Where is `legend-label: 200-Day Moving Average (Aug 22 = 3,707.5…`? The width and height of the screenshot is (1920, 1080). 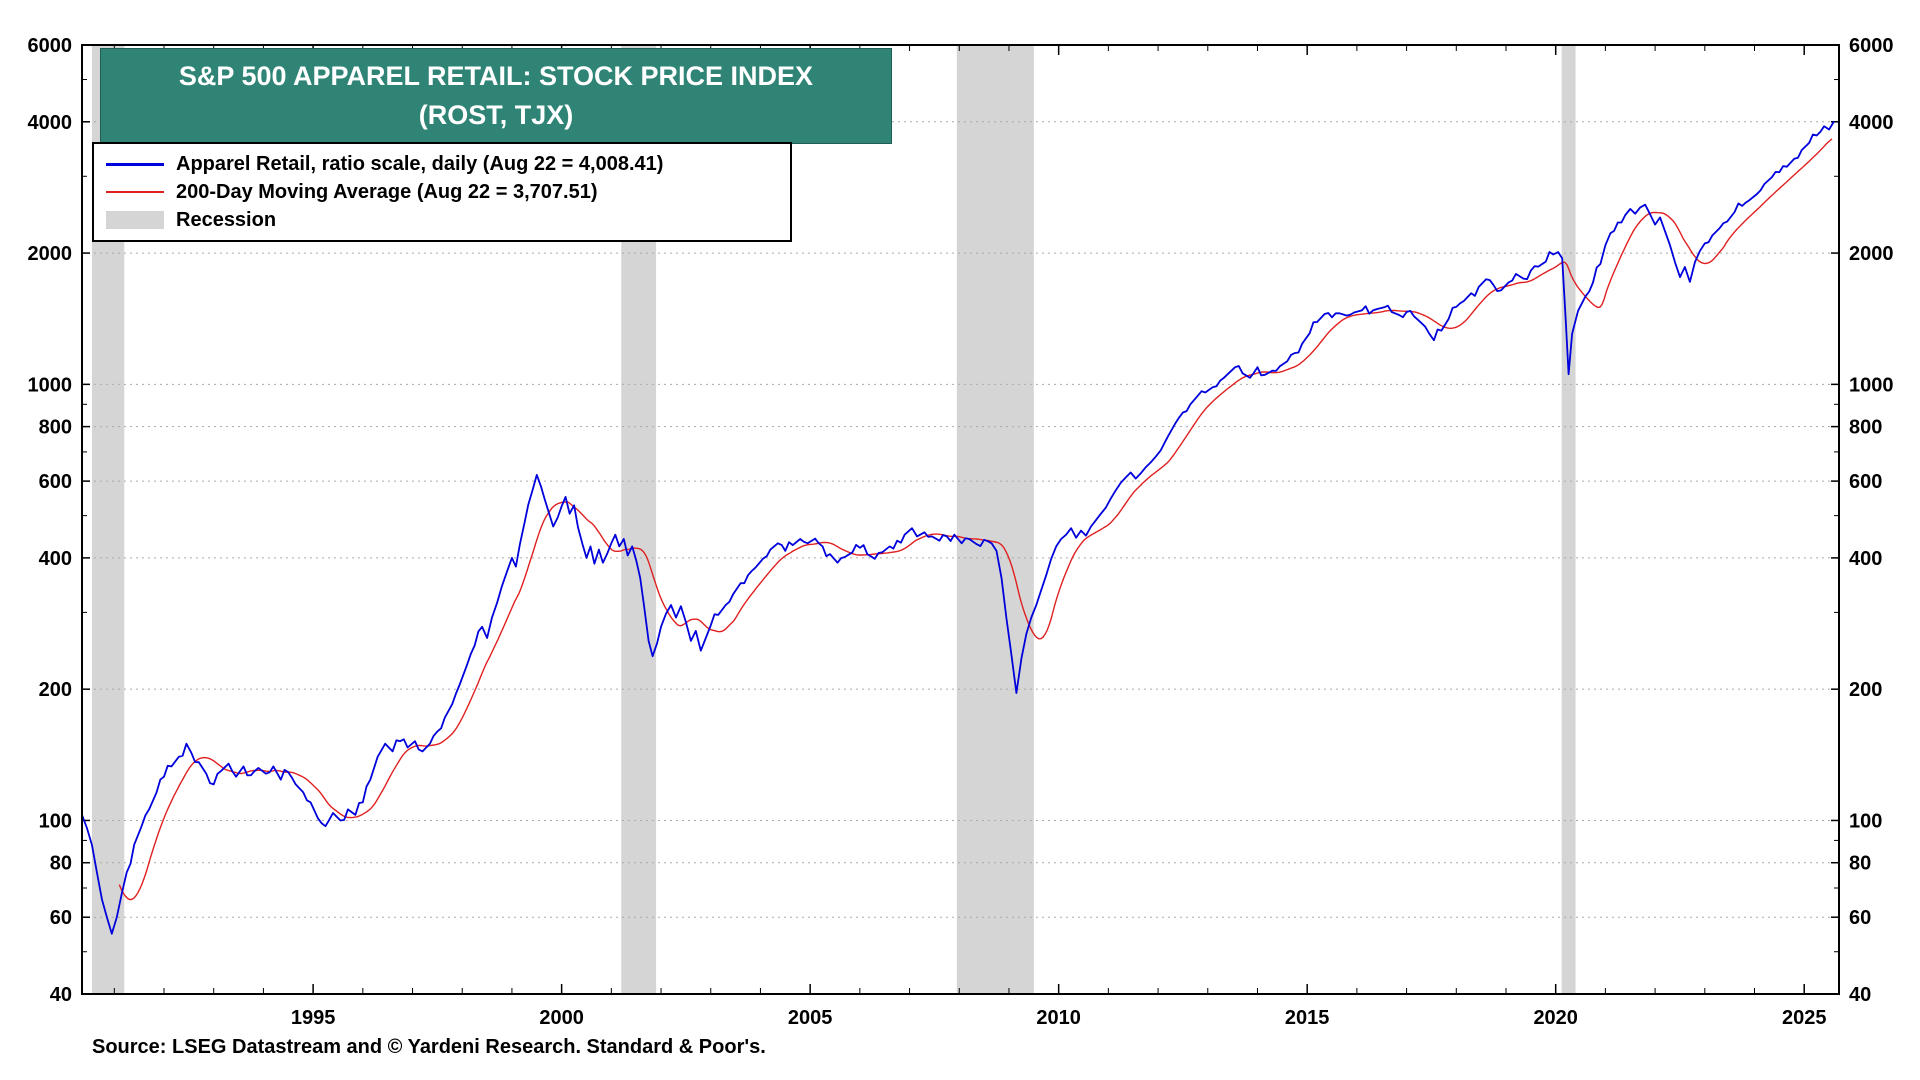 legend-label: 200-Day Moving Average (Aug 22 = 3,707.5… is located at coordinates (387, 191).